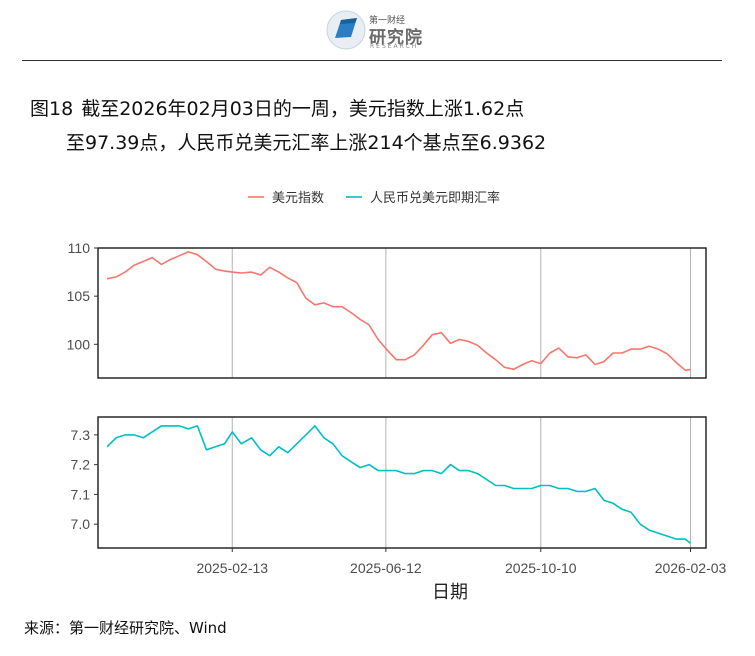 The width and height of the screenshot is (755, 656). Describe the element at coordinates (298, 198) in the screenshot. I see `legend-label-0: 美元指数` at that location.